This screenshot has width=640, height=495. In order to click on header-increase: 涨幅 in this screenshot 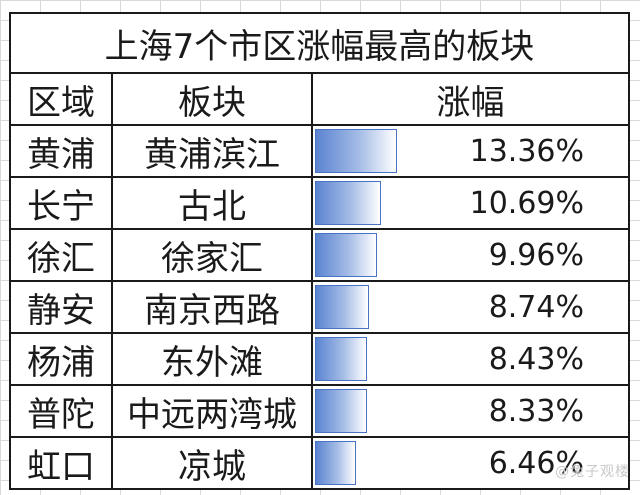, I will do `click(470, 99)`.